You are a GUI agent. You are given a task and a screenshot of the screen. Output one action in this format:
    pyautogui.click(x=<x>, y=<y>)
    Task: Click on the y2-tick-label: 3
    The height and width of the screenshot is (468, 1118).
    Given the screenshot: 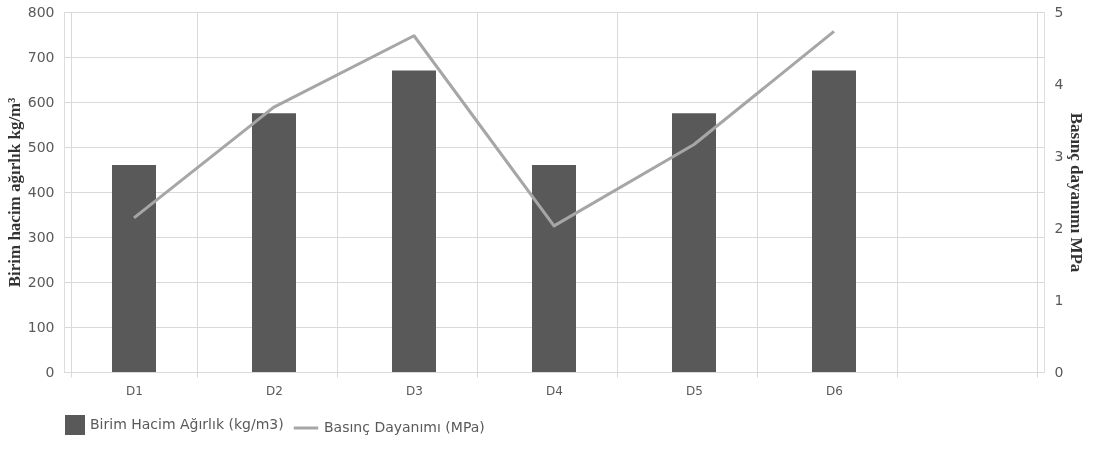 What is the action you would take?
    pyautogui.click(x=1059, y=155)
    